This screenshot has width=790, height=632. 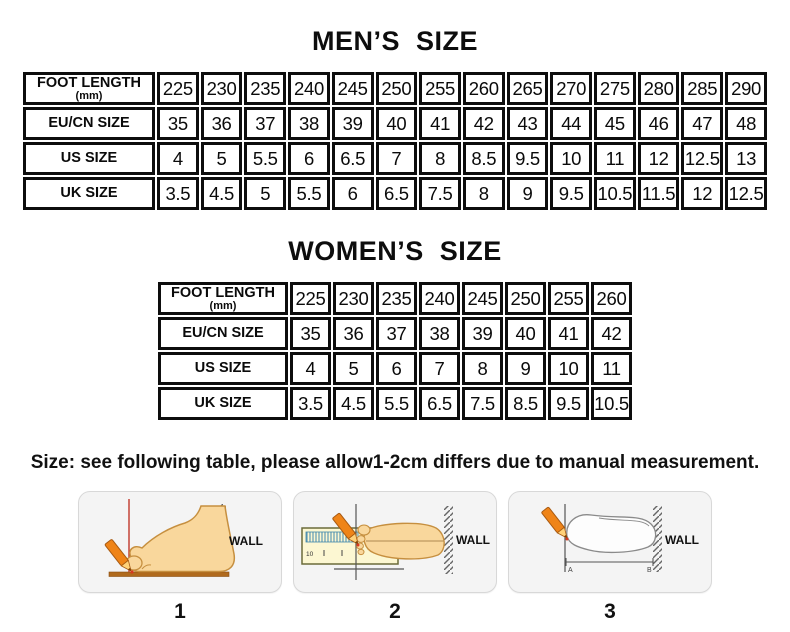 I want to click on table-row: EU/CN SIZE 35 36 37 38 39 40 41 42, so click(x=395, y=333).